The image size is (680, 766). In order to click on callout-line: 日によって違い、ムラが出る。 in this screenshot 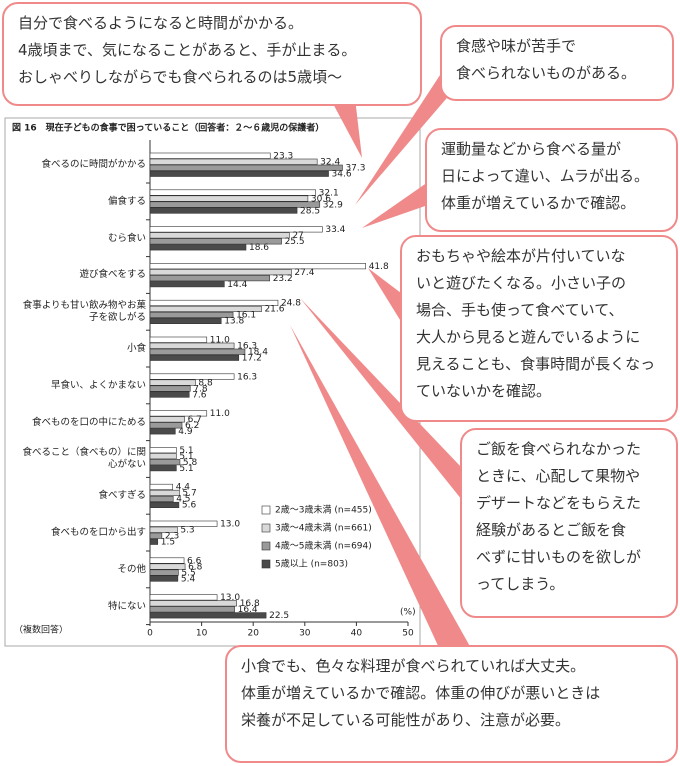, I will do `click(545, 176)`.